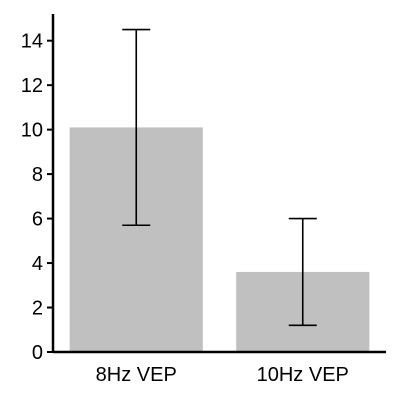 This screenshot has width=400, height=400. What do you see at coordinates (32, 42) in the screenshot?
I see `y-tick-label: 14` at bounding box center [32, 42].